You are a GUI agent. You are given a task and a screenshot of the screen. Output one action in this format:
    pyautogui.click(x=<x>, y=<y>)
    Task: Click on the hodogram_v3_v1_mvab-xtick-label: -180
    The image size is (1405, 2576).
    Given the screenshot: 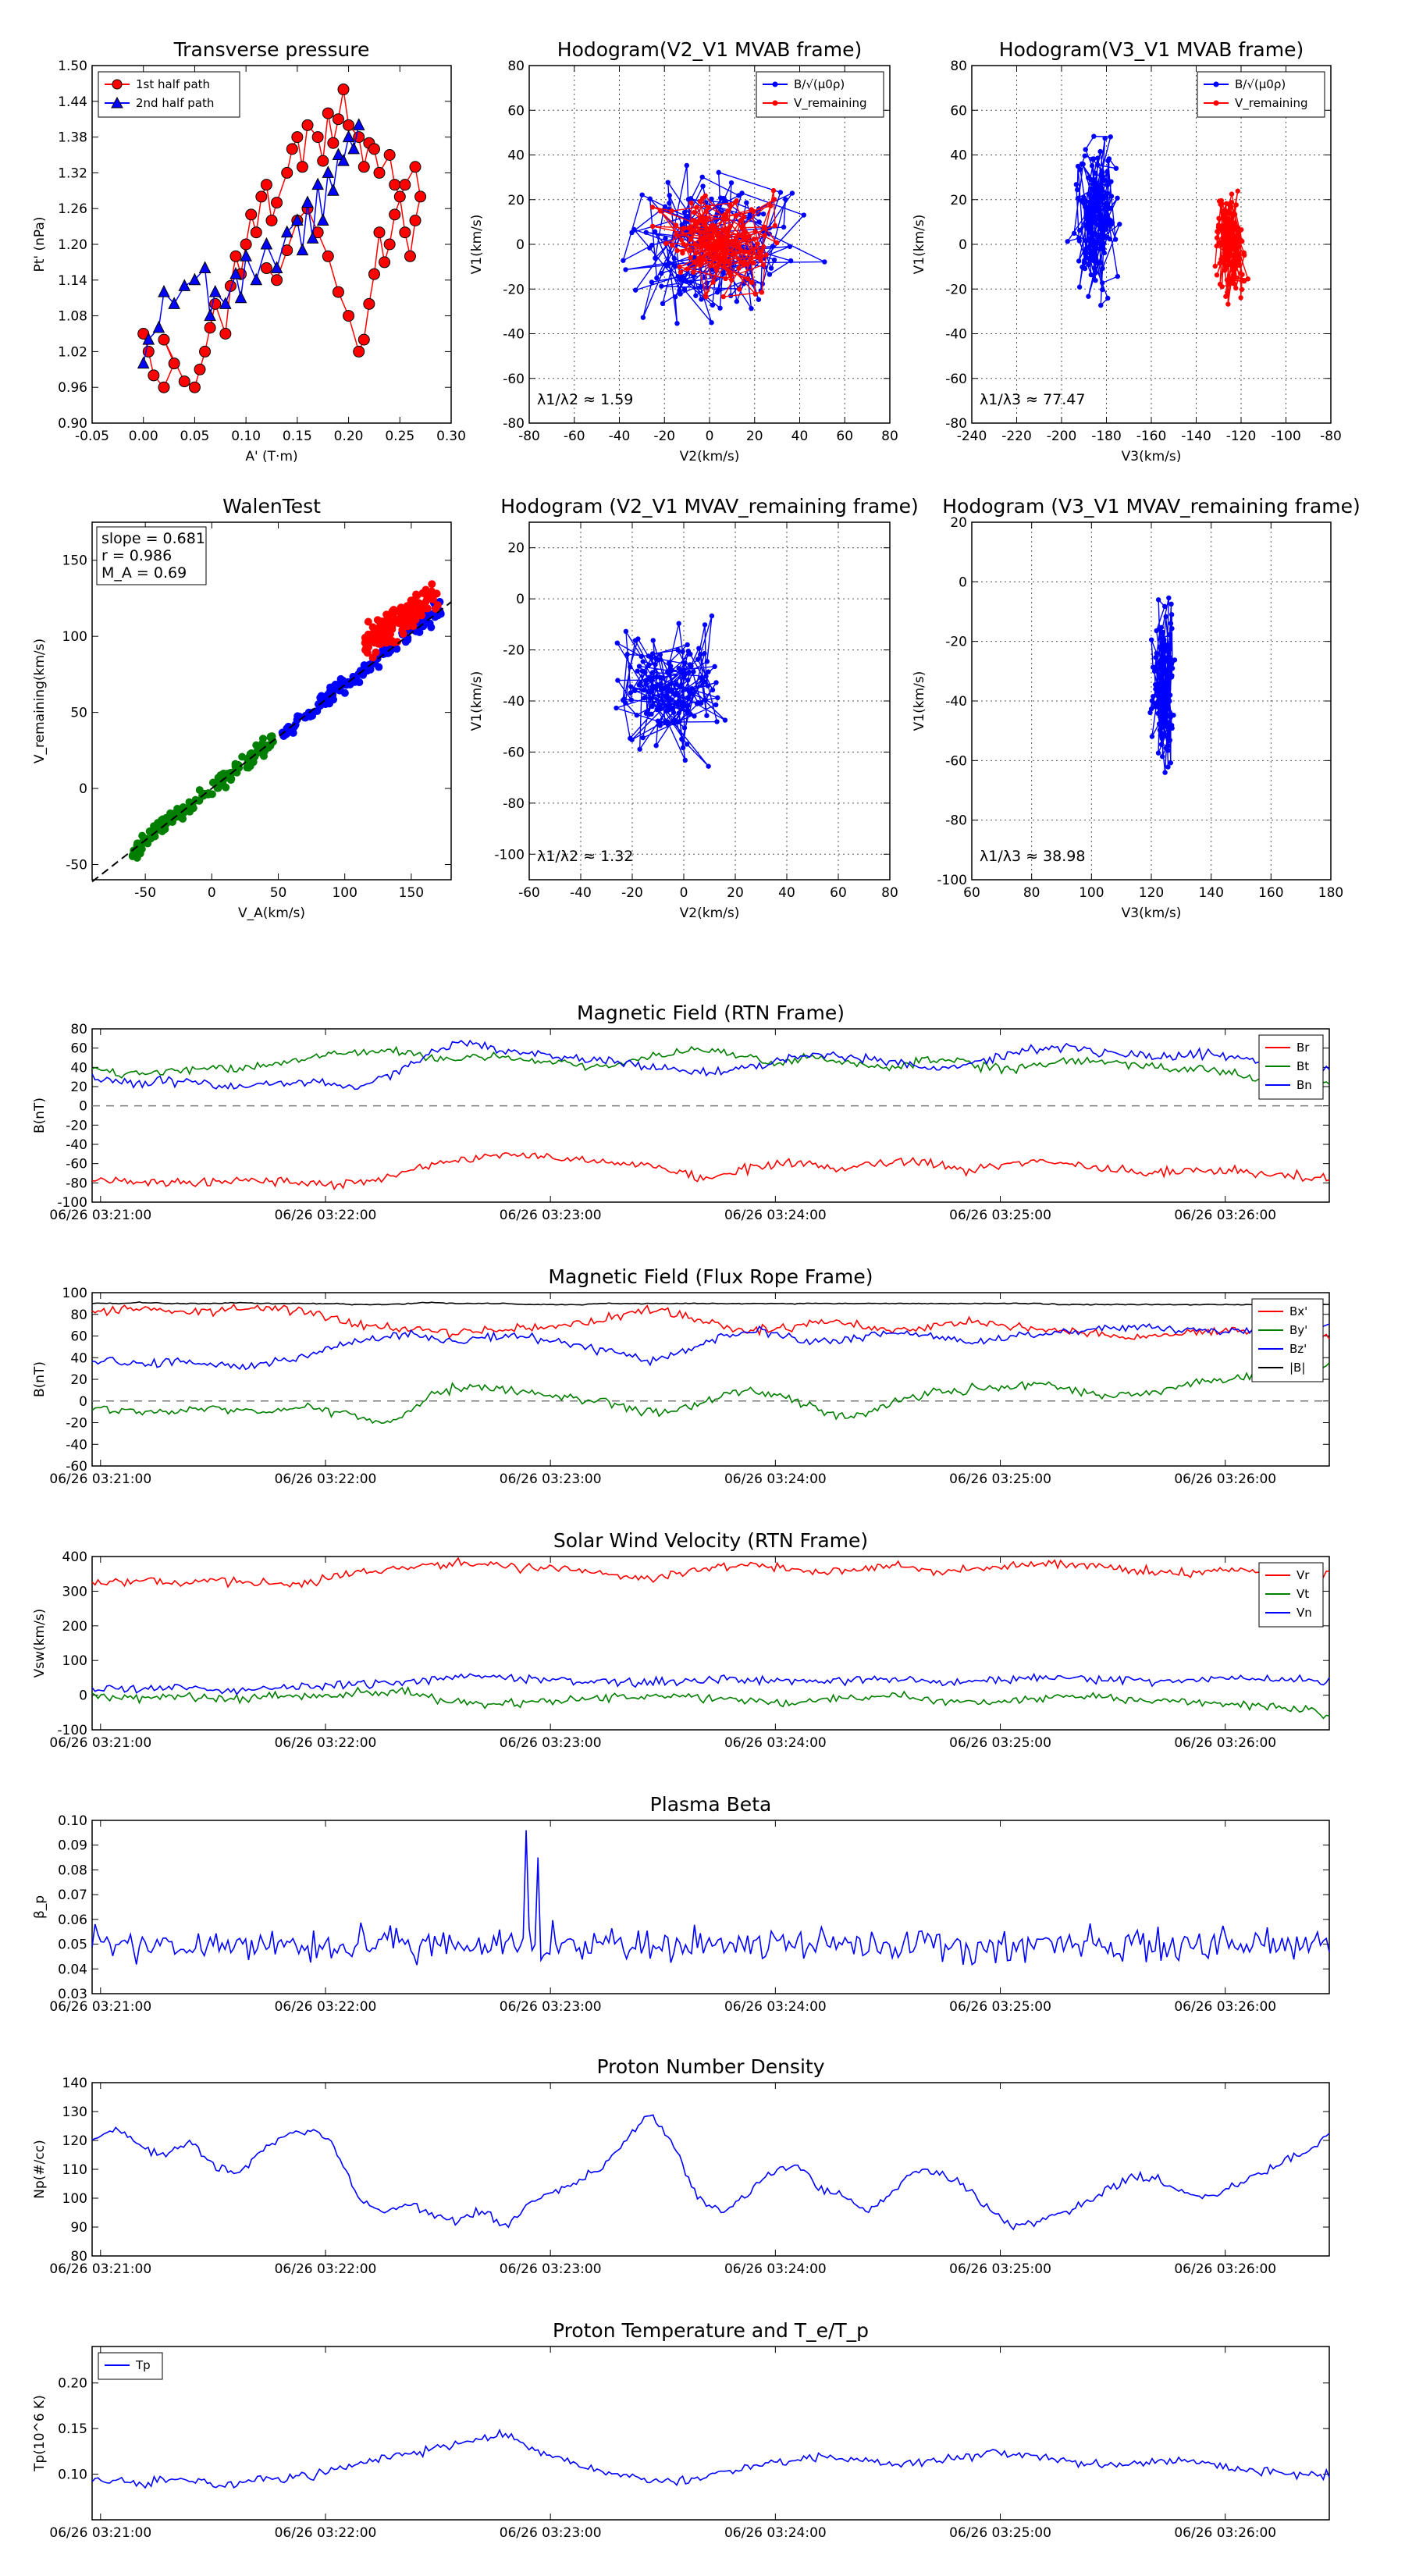 What is the action you would take?
    pyautogui.click(x=1106, y=436)
    